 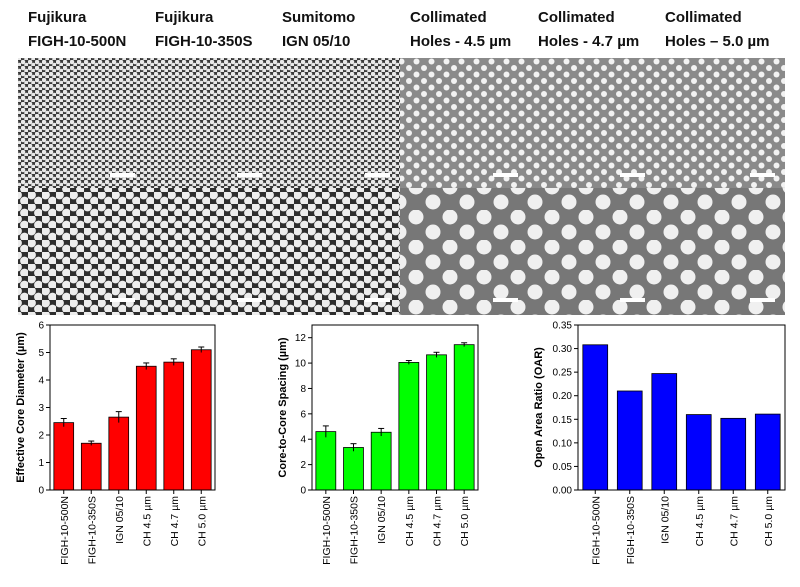 I want to click on y-tick-label: 0.15, so click(x=563, y=420).